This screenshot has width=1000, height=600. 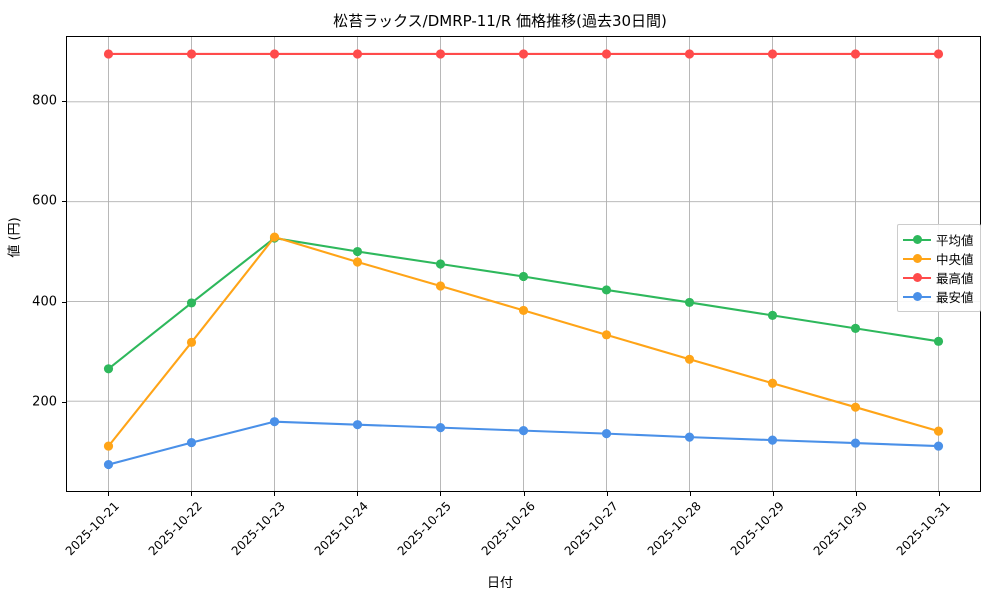 What do you see at coordinates (44, 101) in the screenshot?
I see `y-tick-label: 800` at bounding box center [44, 101].